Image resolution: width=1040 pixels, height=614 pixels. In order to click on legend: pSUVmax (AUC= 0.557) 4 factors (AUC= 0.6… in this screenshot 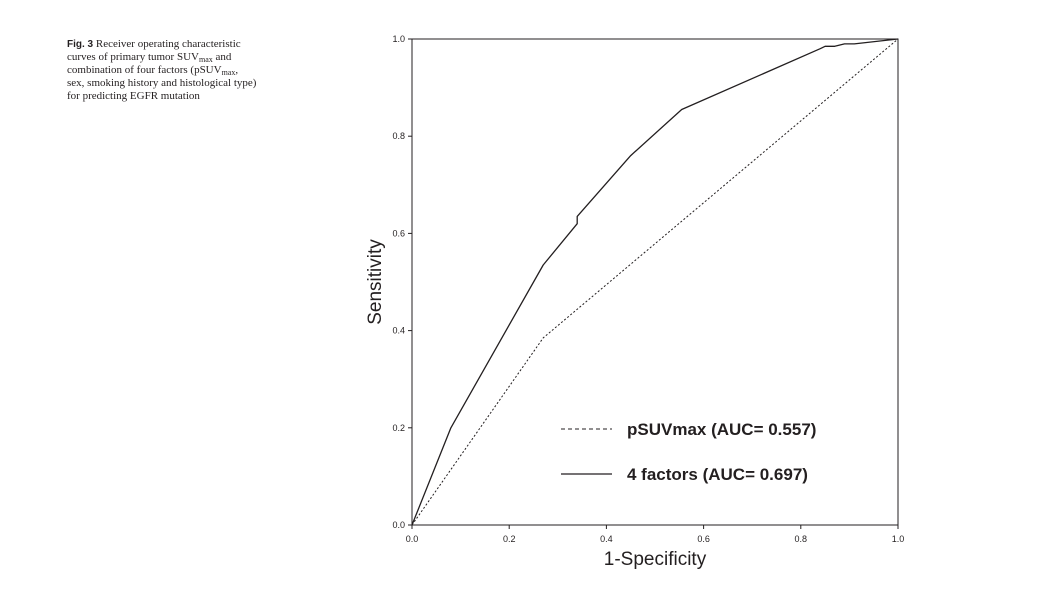, I will do `click(688, 452)`.